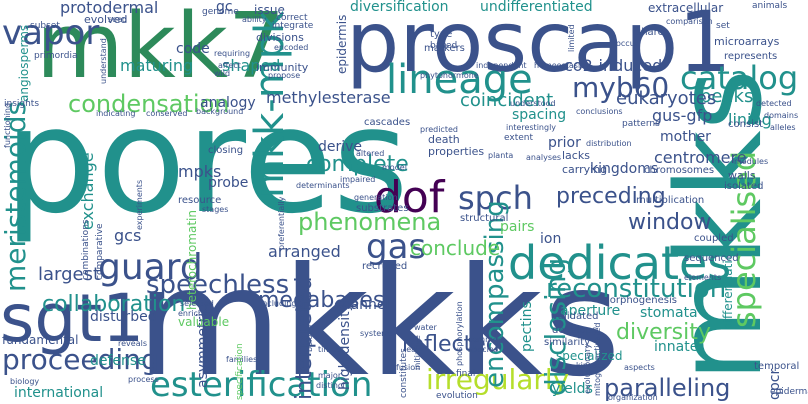 This screenshot has height=404, width=808. What do you see at coordinates (103, 61) in the screenshot?
I see `word-understand: understand` at bounding box center [103, 61].